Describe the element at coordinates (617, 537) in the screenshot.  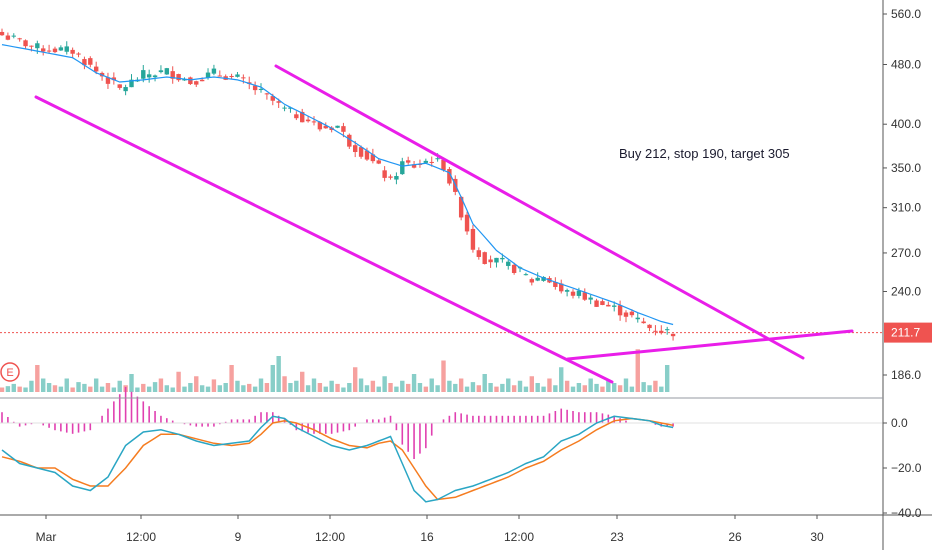
I see `time-tick-label: 23` at that location.